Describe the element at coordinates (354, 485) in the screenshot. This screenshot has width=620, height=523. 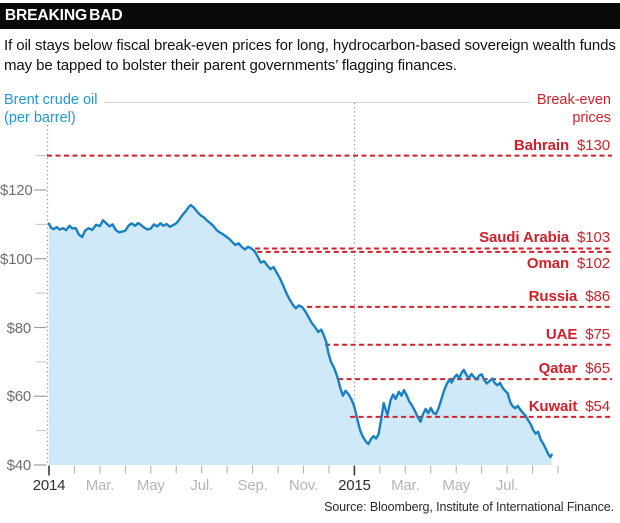
I see `x-axis-label-2015: 2015` at that location.